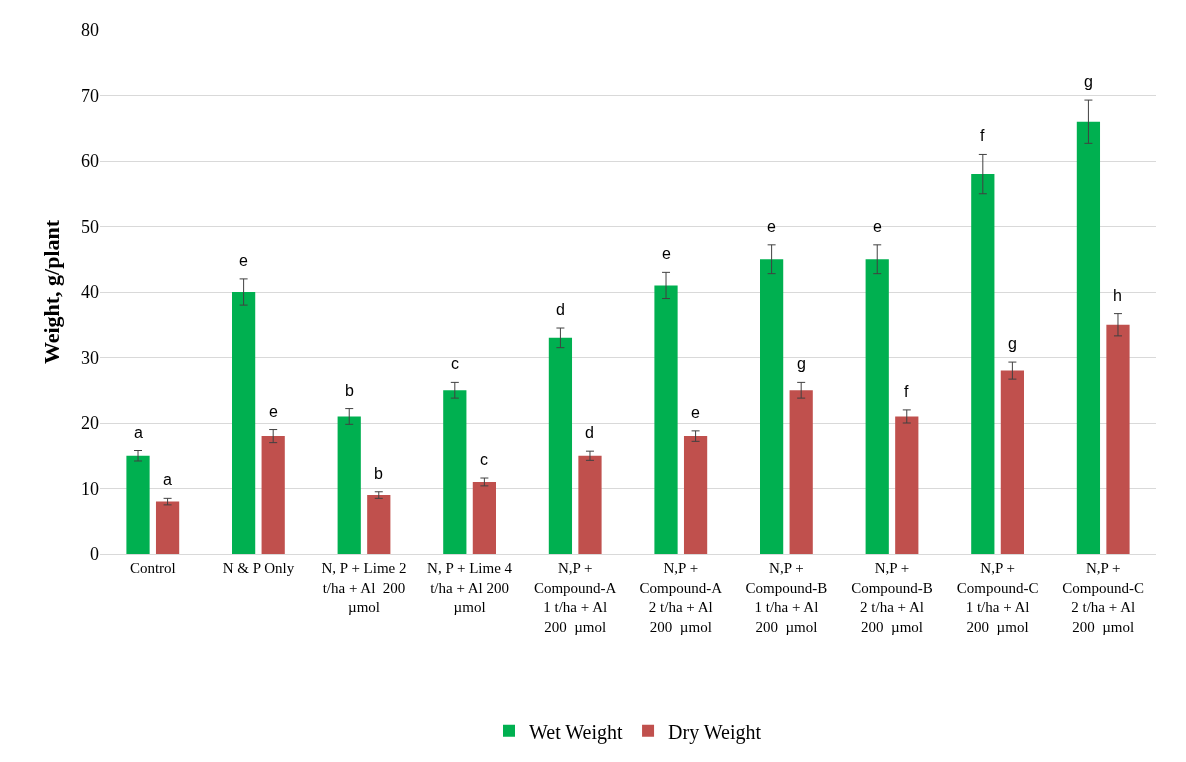 The height and width of the screenshot is (762, 1186). What do you see at coordinates (681, 597) in the screenshot?
I see `x-tick-label: N,P + Compound-A 2 t/ha + Al 200 µmol` at bounding box center [681, 597].